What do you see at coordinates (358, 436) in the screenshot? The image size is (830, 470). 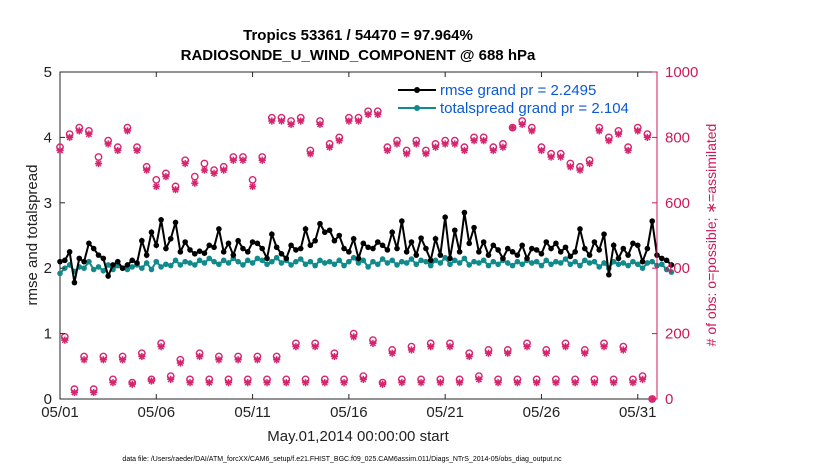 I see `x-axis-label: May.01,2014 00:00:00 start` at bounding box center [358, 436].